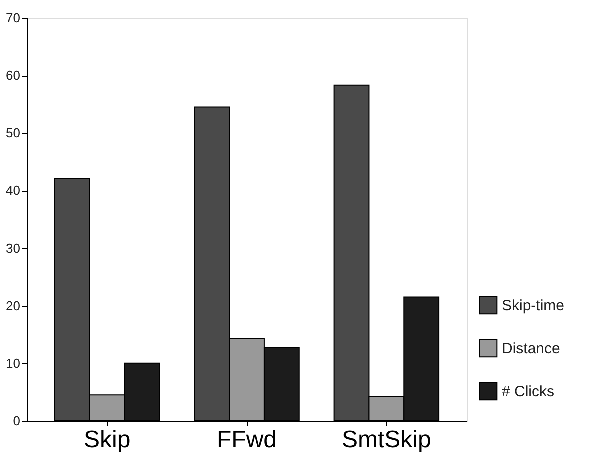  What do you see at coordinates (13, 306) in the screenshot?
I see `y-tick-label: 20` at bounding box center [13, 306].